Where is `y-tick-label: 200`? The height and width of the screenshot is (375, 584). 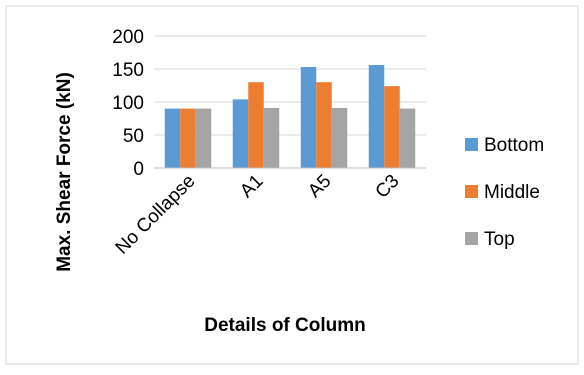 y-tick-label: 200 is located at coordinates (128, 37).